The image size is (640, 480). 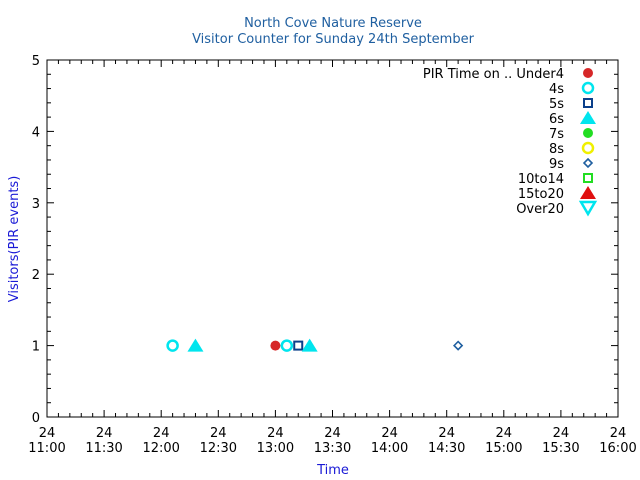 What do you see at coordinates (36, 61) in the screenshot?
I see `y-tick-label: 5` at bounding box center [36, 61].